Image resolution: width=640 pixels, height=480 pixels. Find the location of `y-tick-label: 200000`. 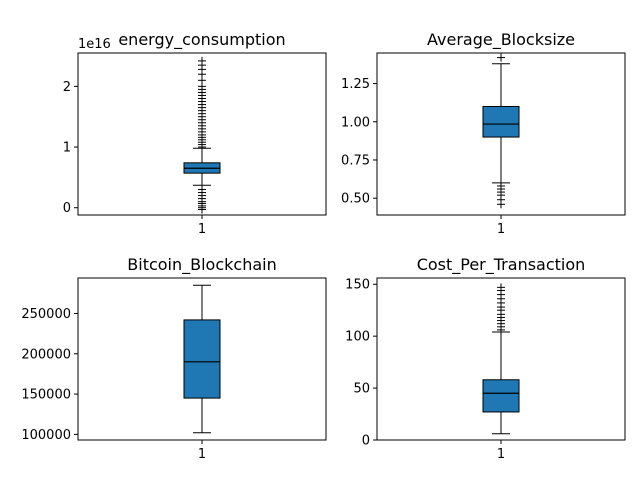

y-tick-label: 200000 is located at coordinates (46, 354).